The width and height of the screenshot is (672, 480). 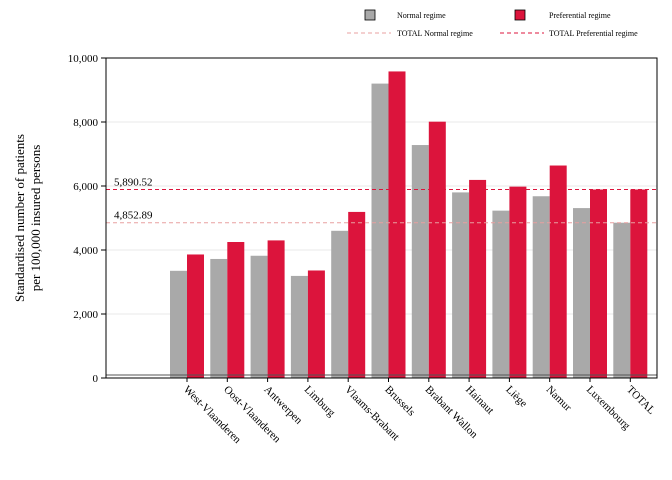 I want to click on x-tick-label: Antwerpen, so click(x=282, y=405).